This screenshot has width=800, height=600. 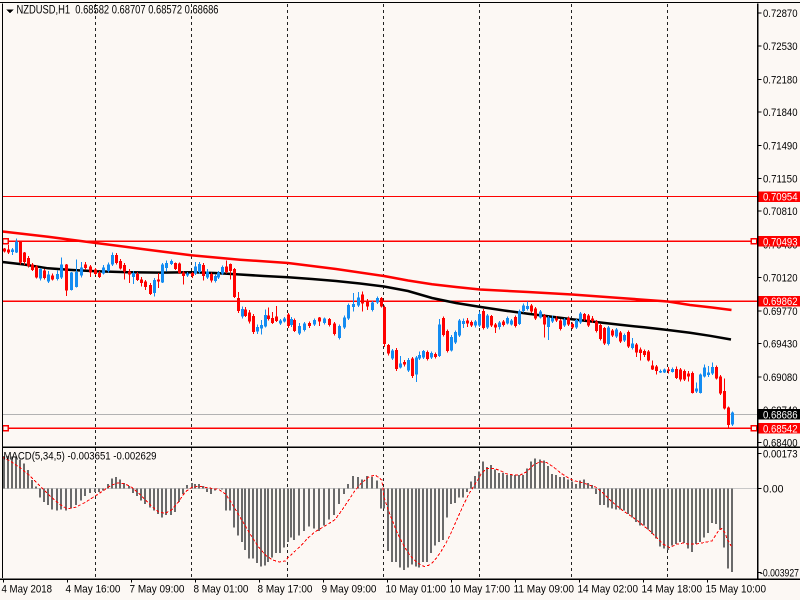 I want to click on svg-text: 0.68686, so click(x=780, y=415).